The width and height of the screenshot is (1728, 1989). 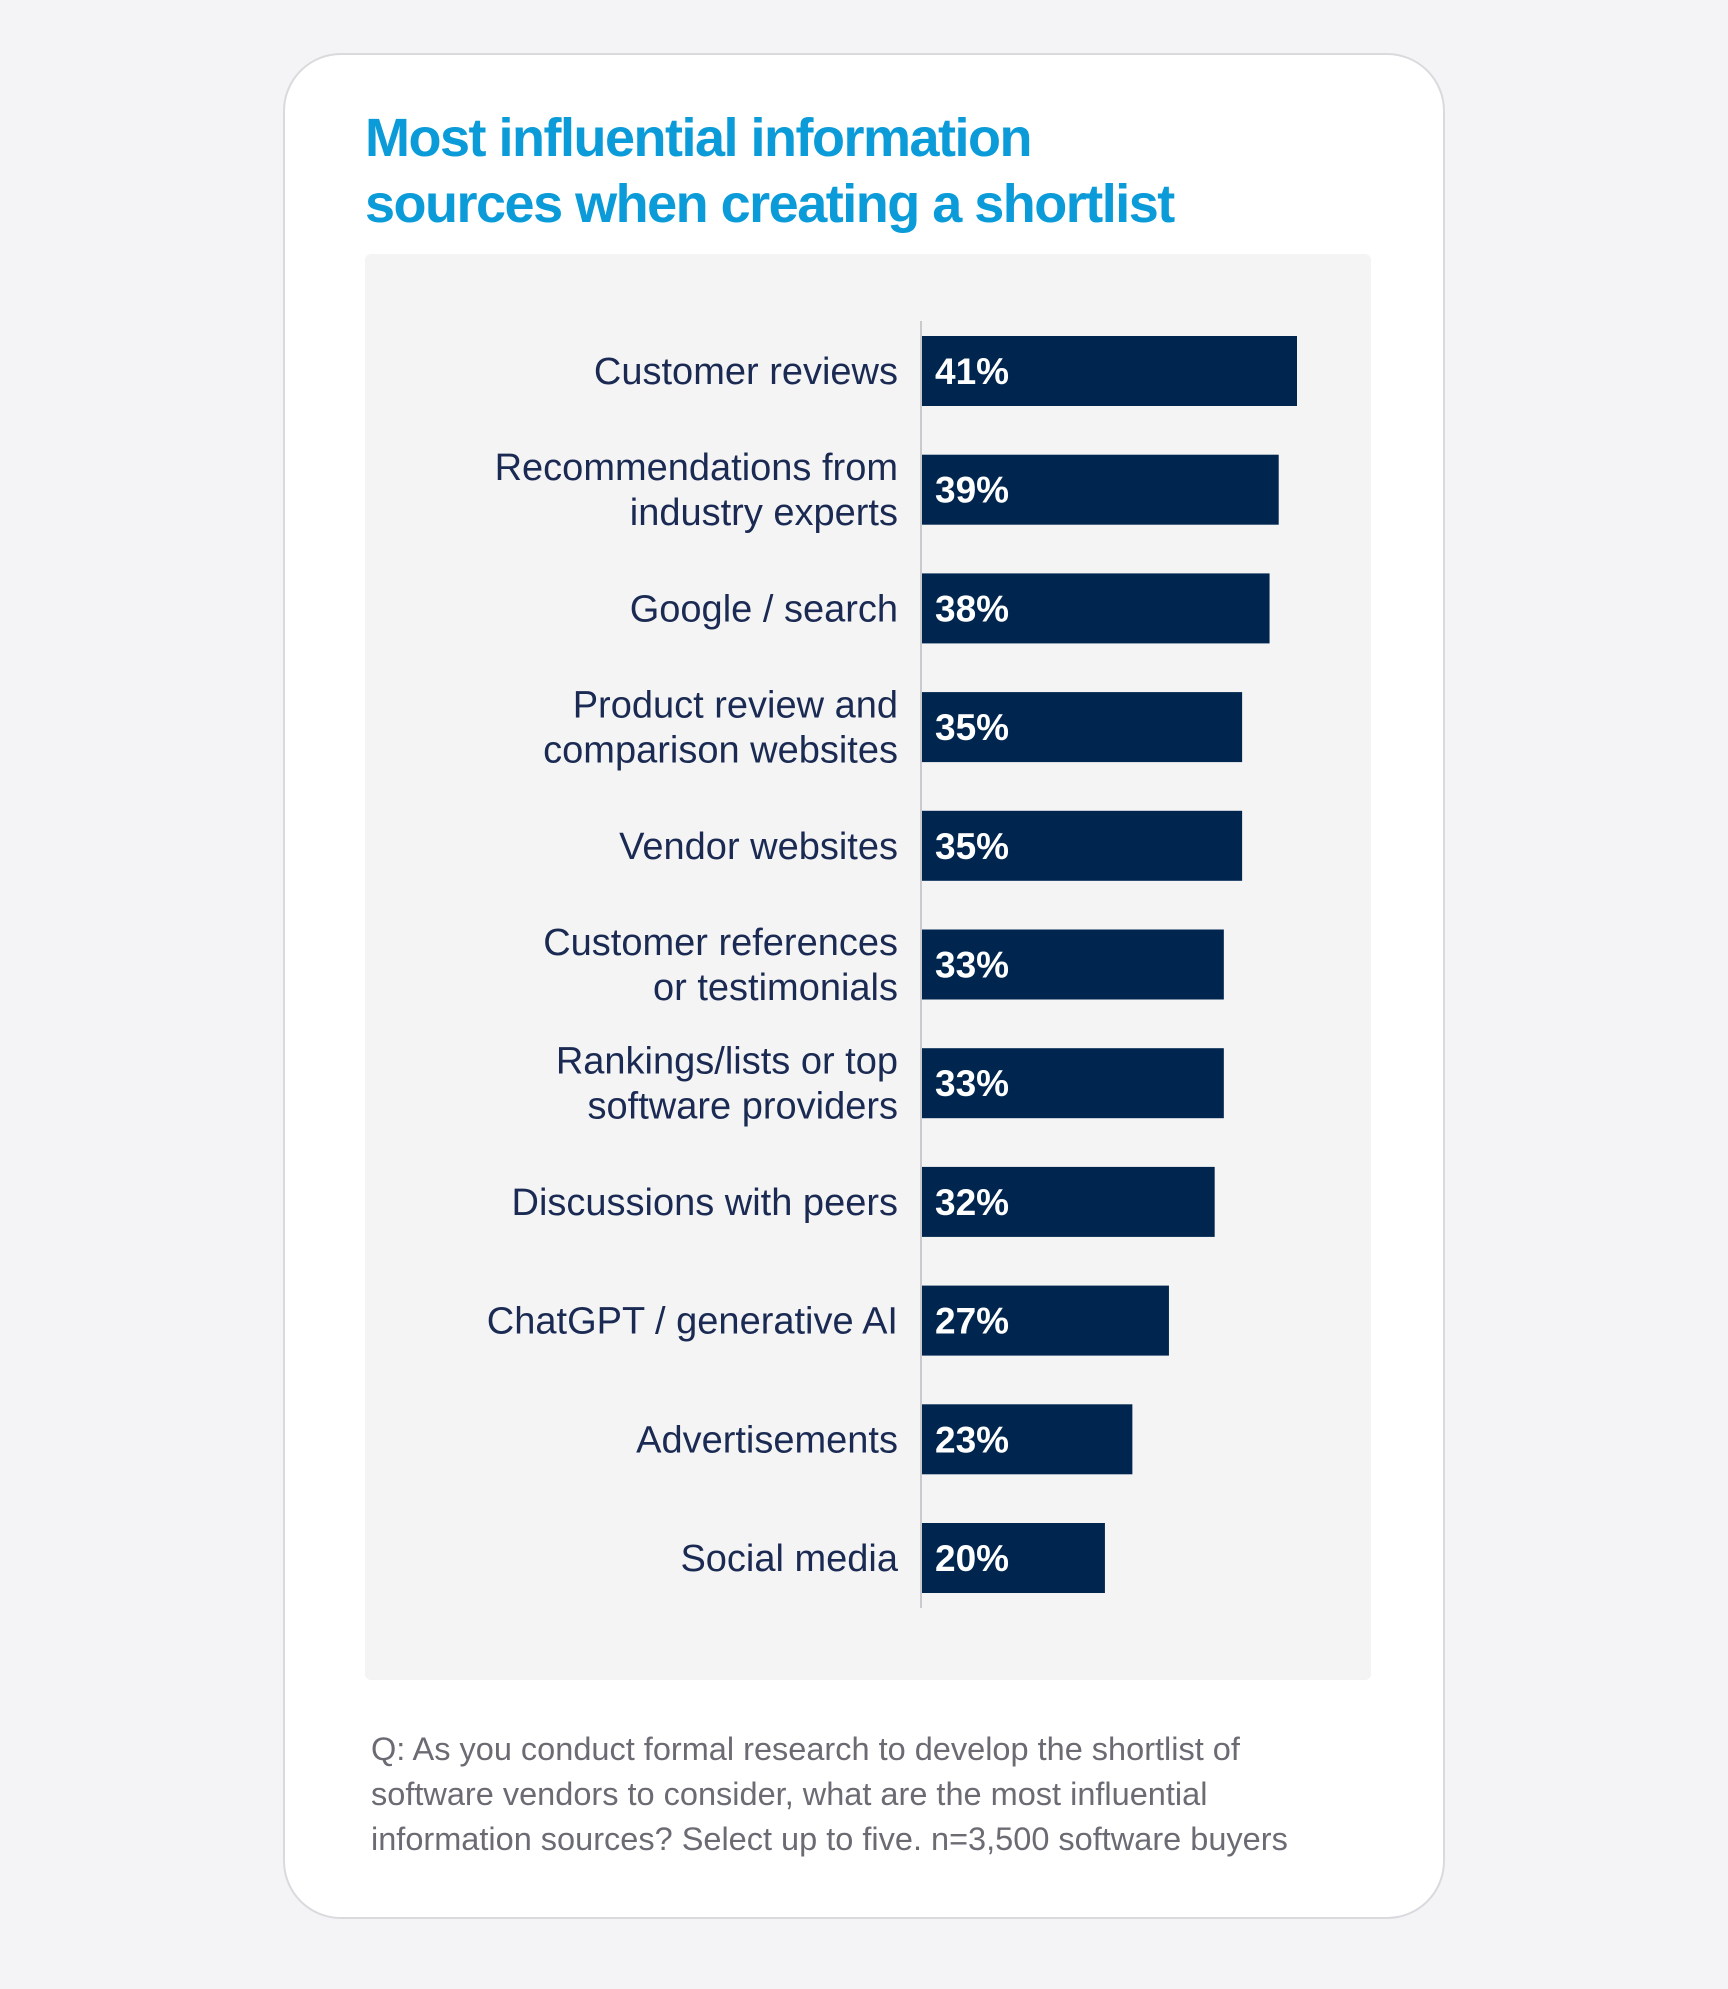 What do you see at coordinates (735, 706) in the screenshot?
I see `category-label-line: Product review and` at bounding box center [735, 706].